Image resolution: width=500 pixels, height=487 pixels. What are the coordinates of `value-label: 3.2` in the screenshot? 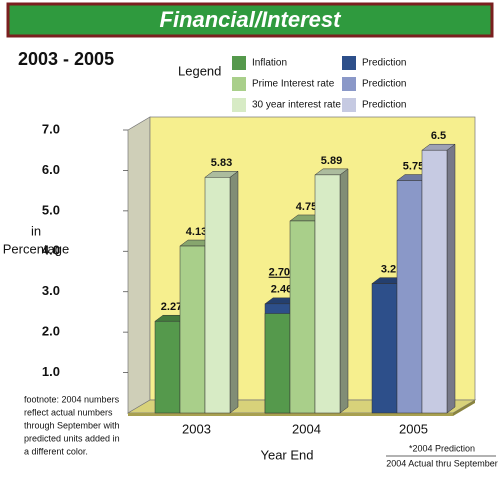 It's located at (388, 270).